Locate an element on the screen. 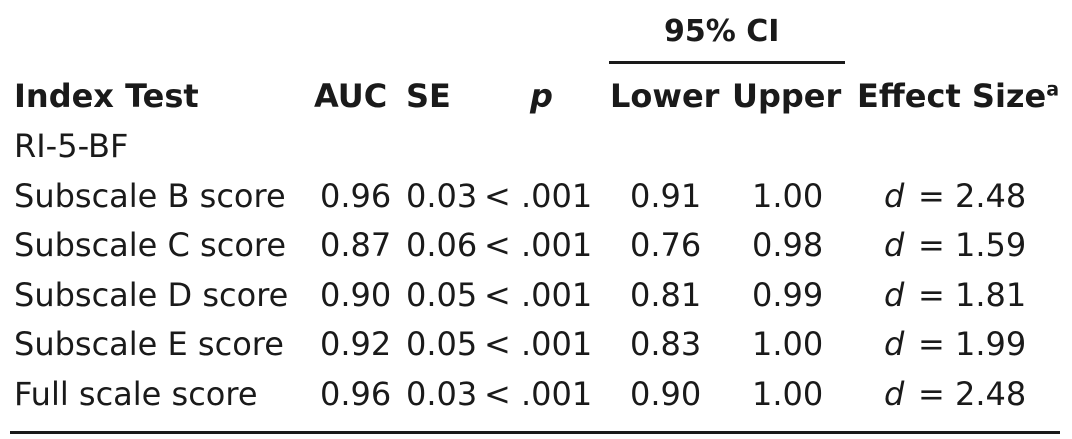 The height and width of the screenshot is (439, 1072). cell-test: Subscale D score is located at coordinates (151, 295).